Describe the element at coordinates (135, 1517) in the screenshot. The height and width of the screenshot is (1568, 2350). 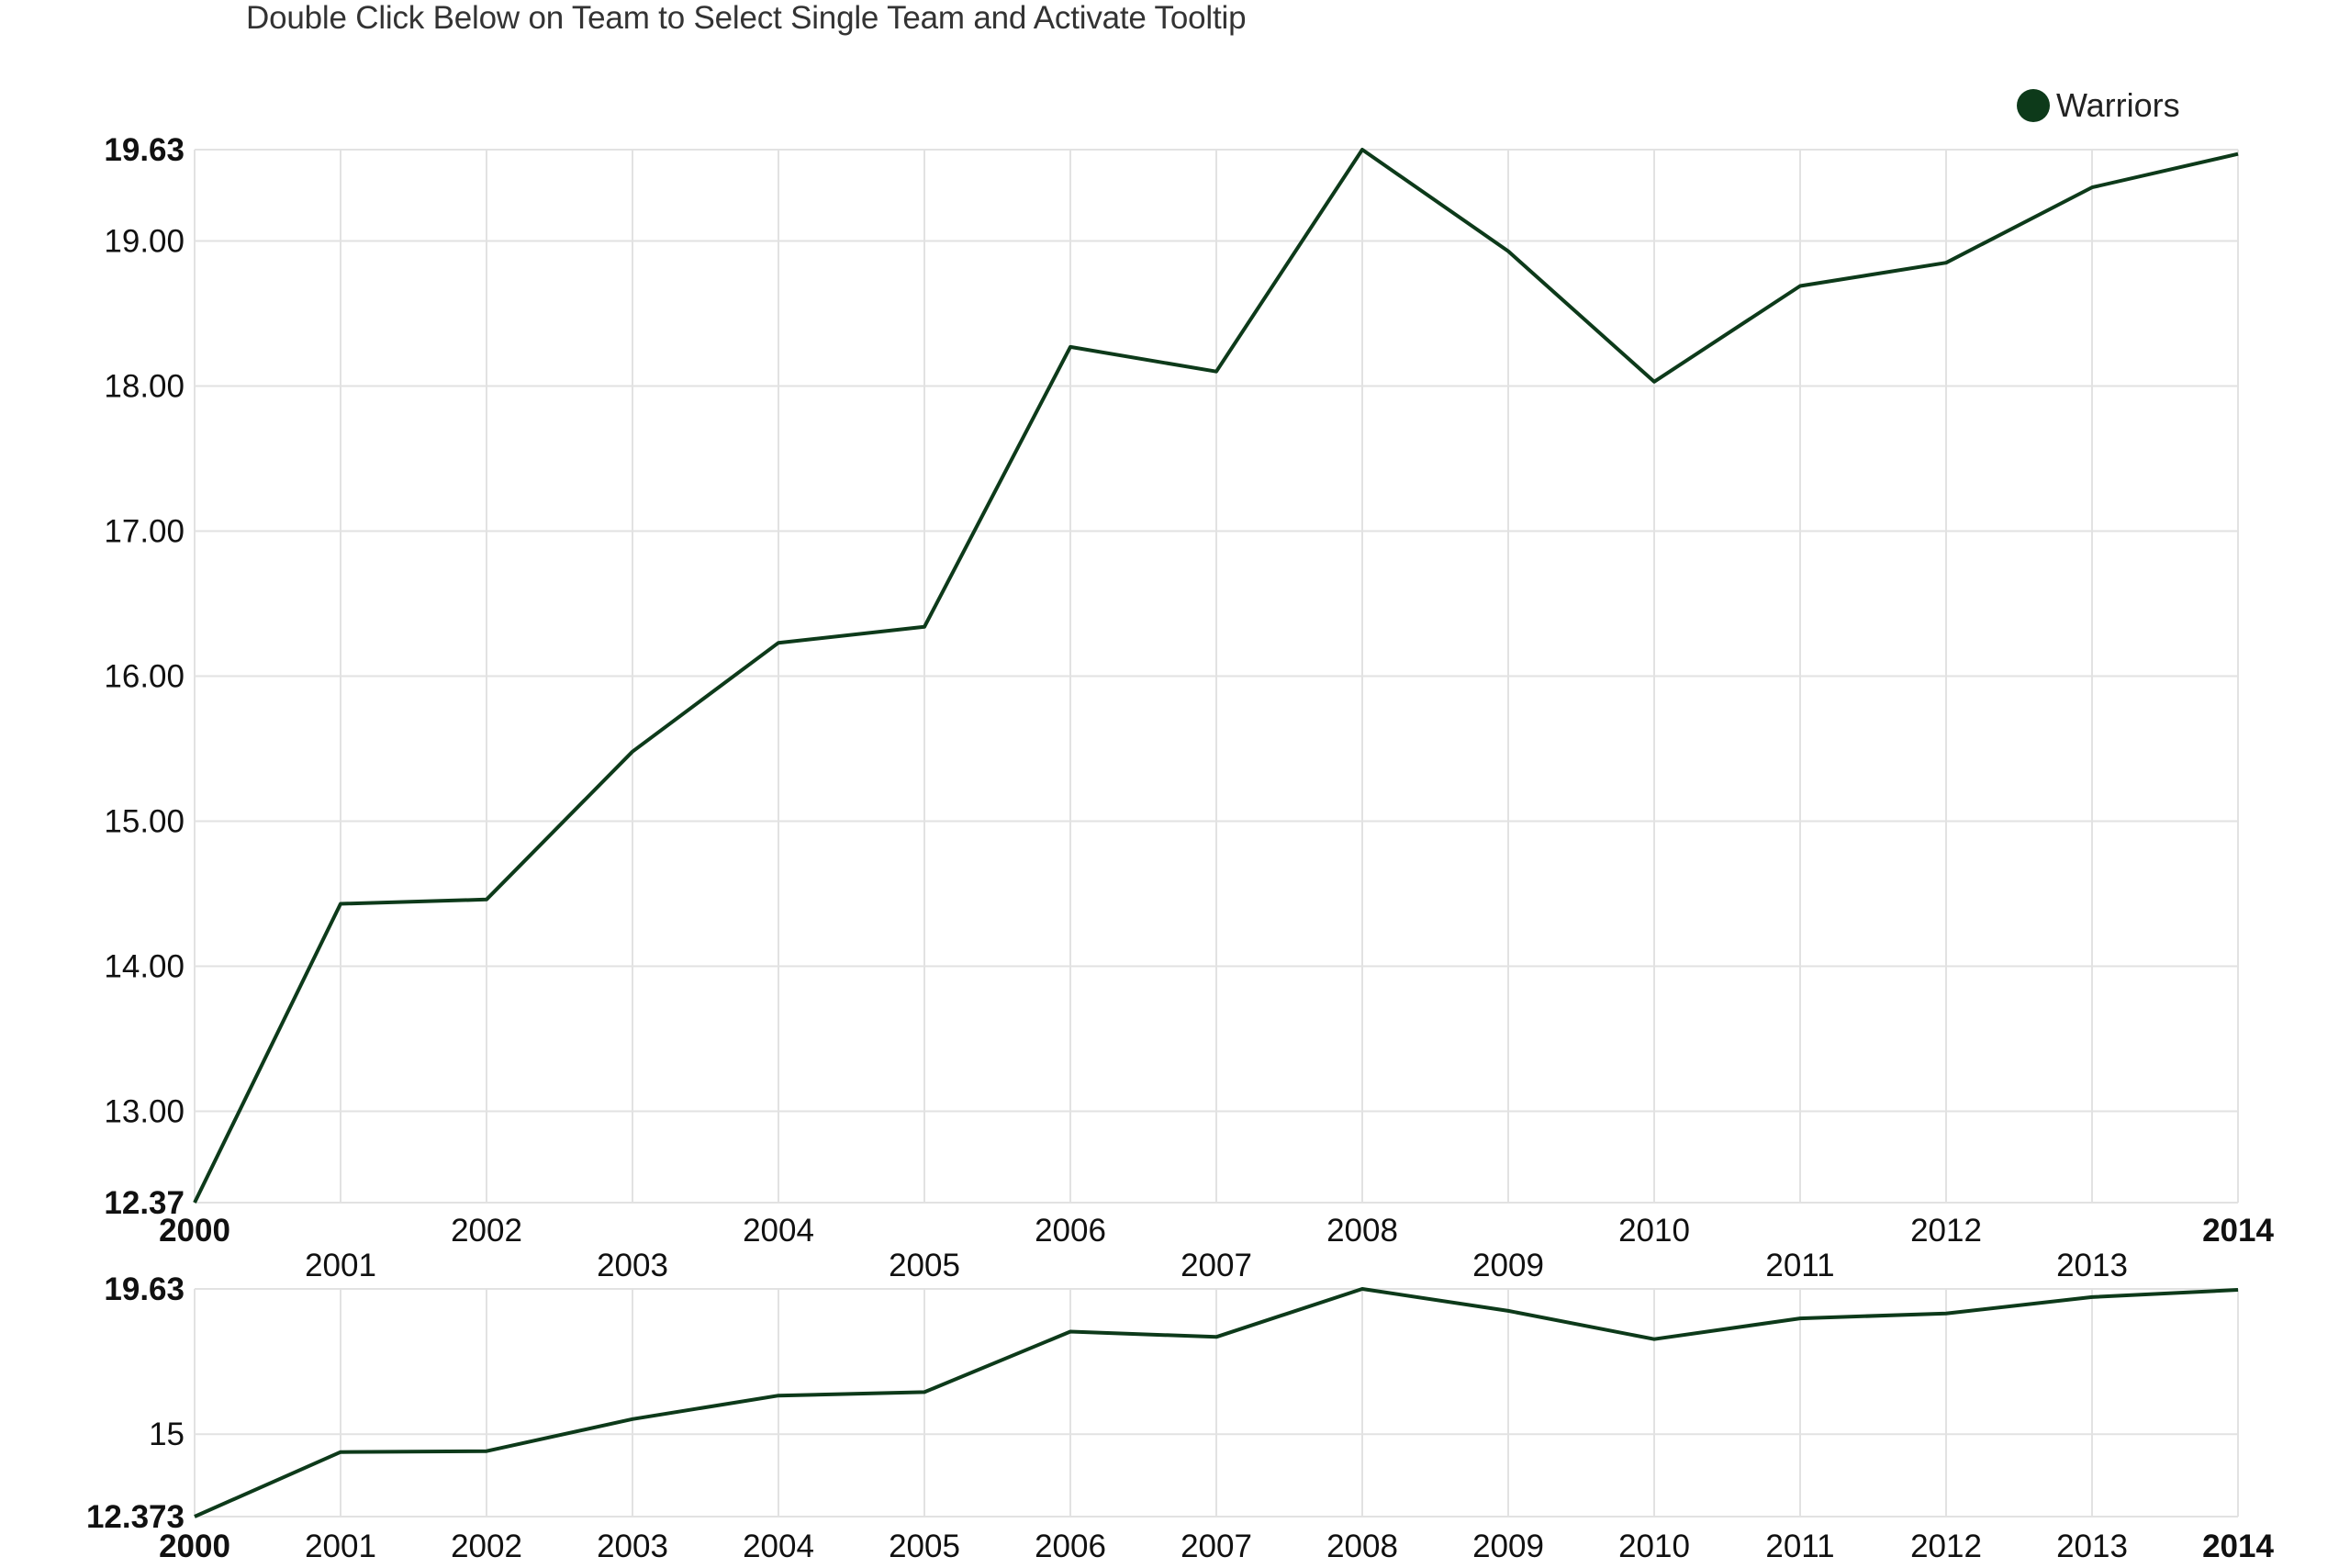
I see `context-y-tick-12.373: 12.373` at that location.